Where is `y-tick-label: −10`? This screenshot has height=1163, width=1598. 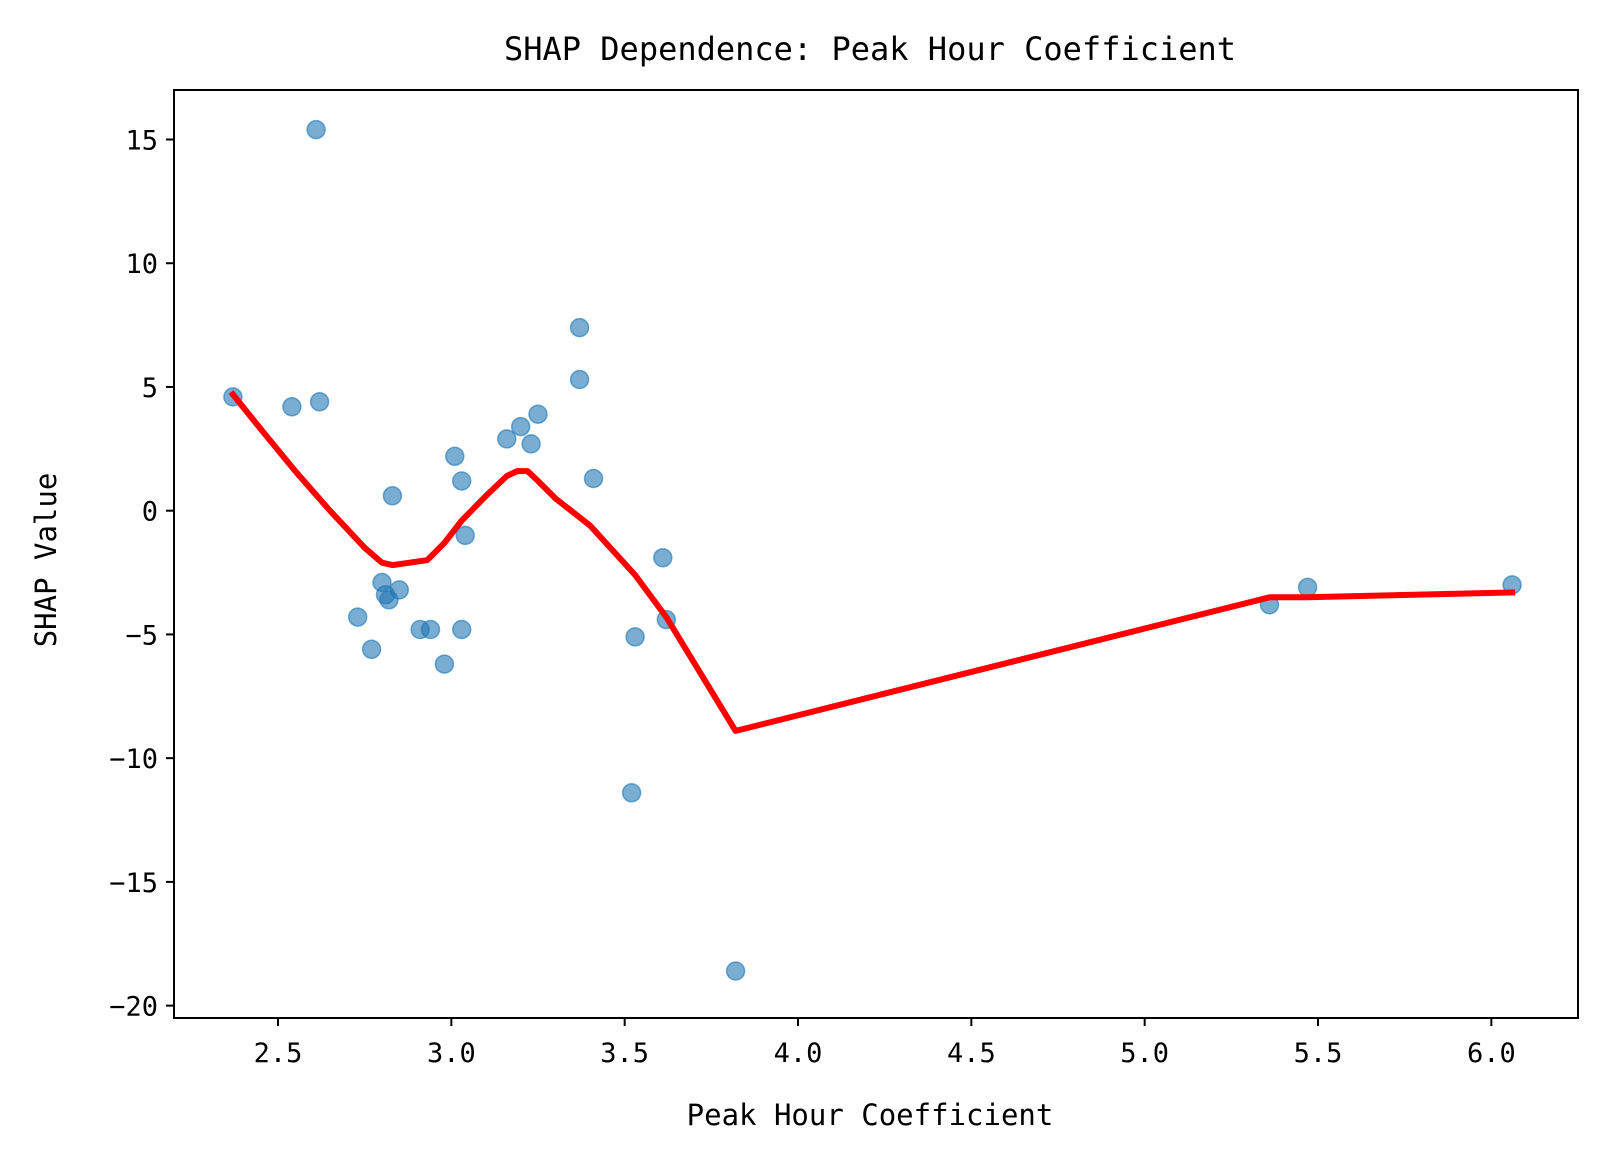
y-tick-label: −10 is located at coordinates (133, 759).